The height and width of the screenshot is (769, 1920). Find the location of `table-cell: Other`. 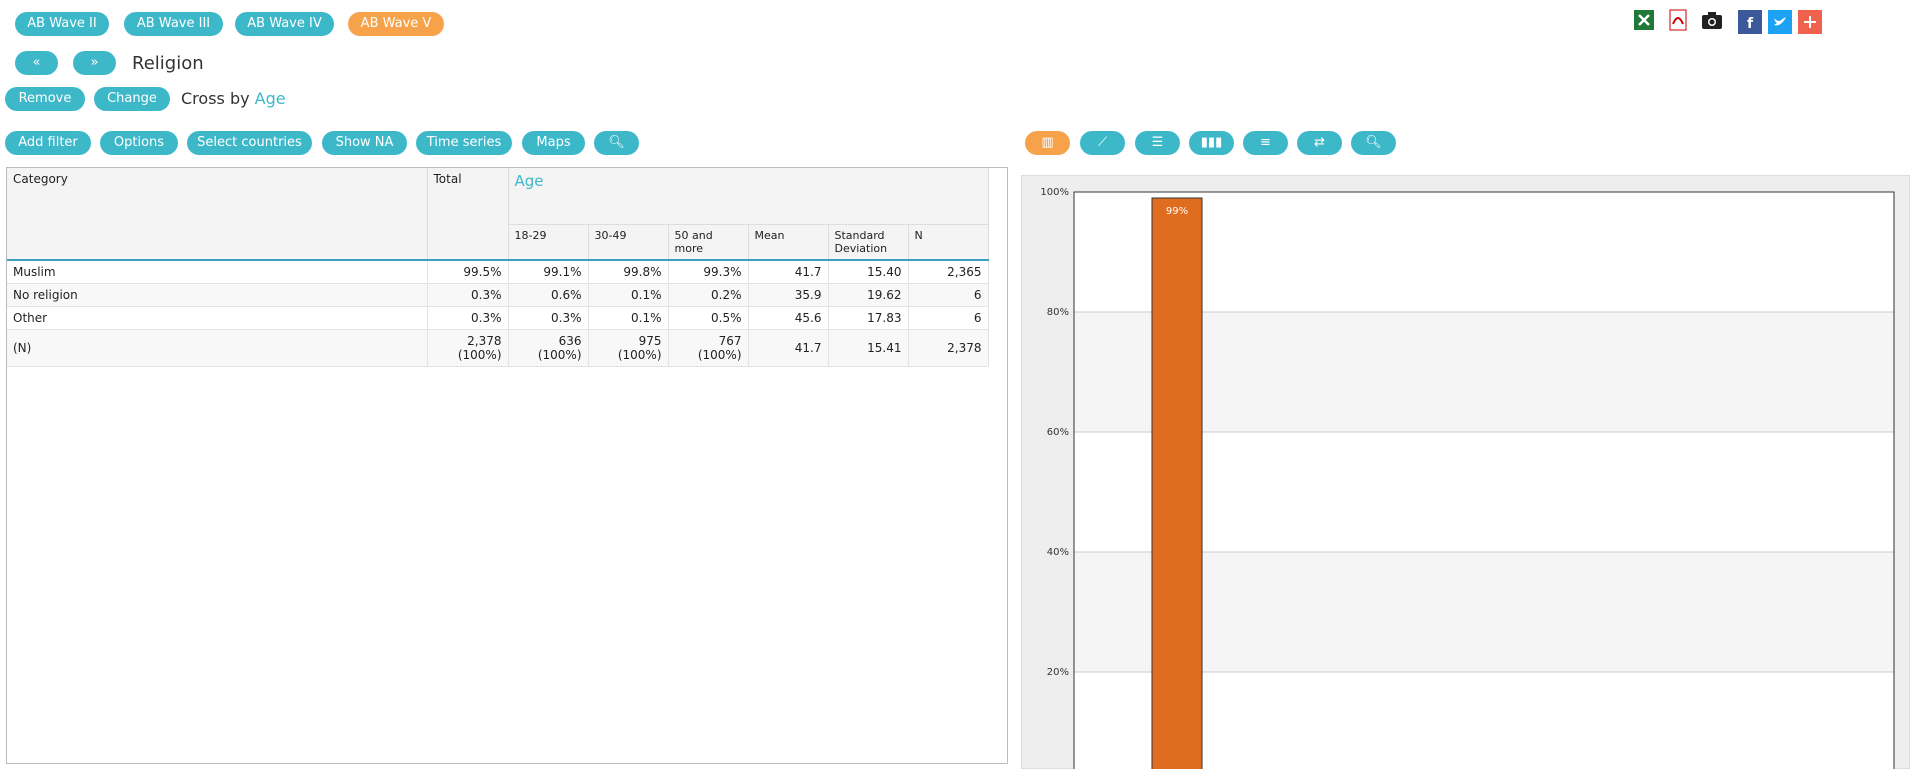

table-cell: Other is located at coordinates (217, 318).